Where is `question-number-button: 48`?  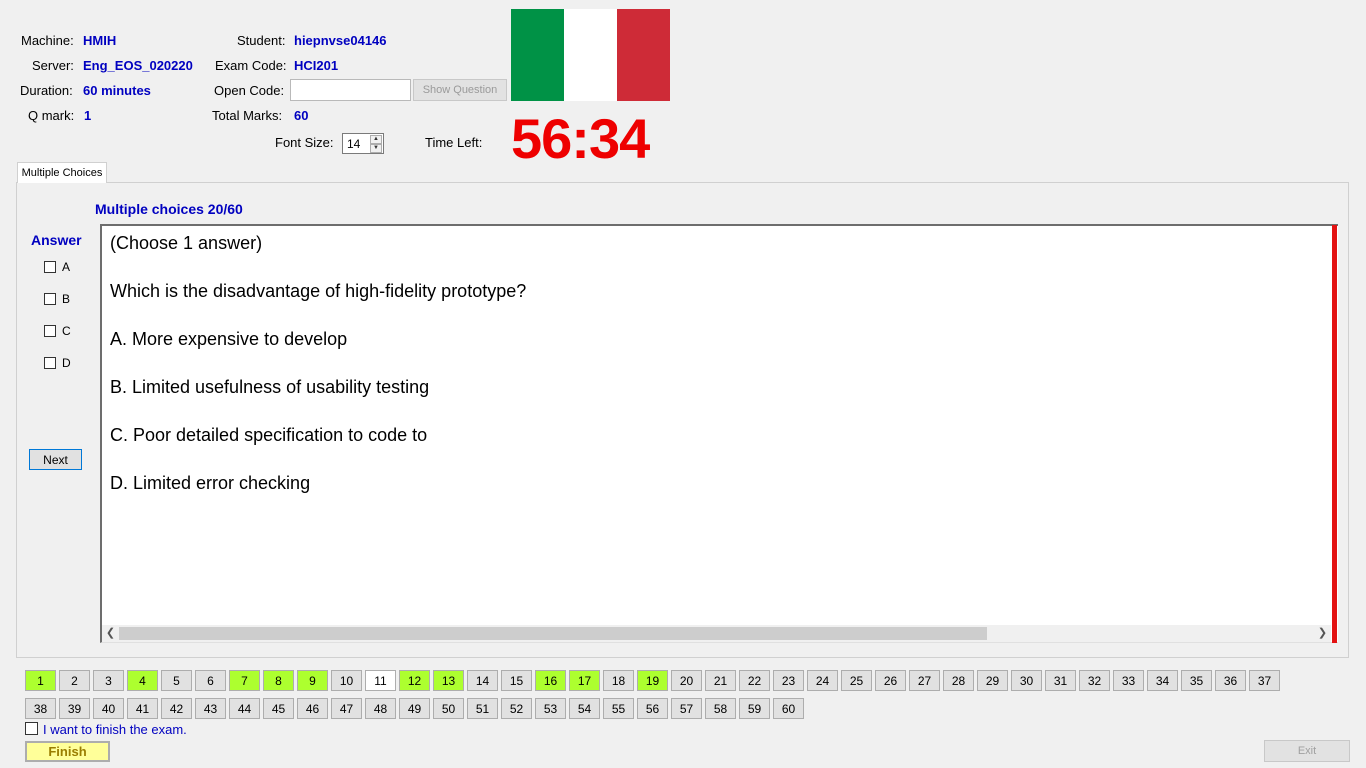
question-number-button: 48 is located at coordinates (380, 708).